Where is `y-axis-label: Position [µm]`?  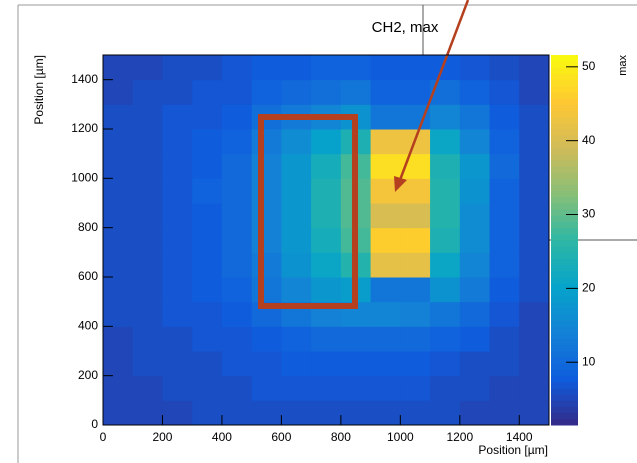 y-axis-label: Position [µm] is located at coordinates (39, 90).